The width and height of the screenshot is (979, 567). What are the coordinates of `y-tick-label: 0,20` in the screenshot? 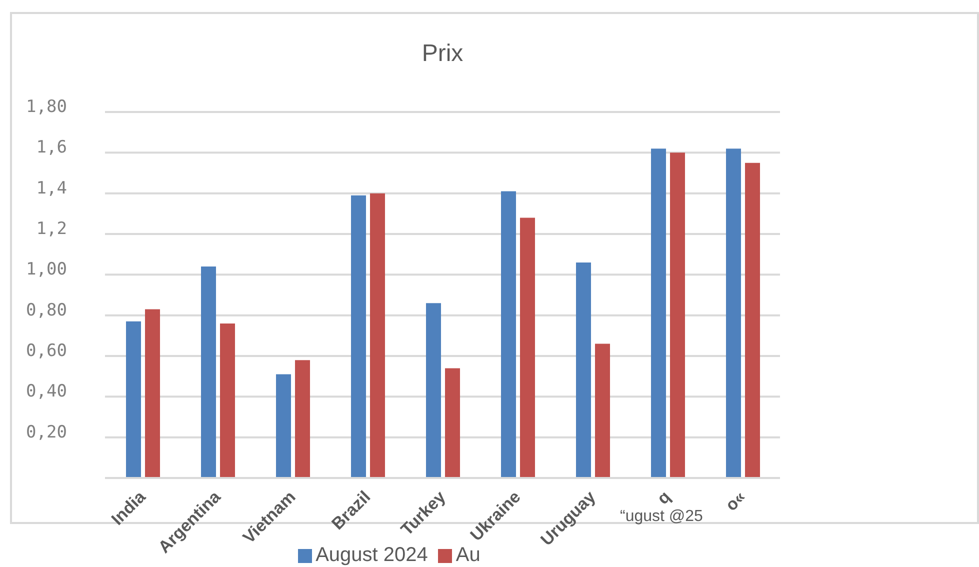 It's located at (46, 432).